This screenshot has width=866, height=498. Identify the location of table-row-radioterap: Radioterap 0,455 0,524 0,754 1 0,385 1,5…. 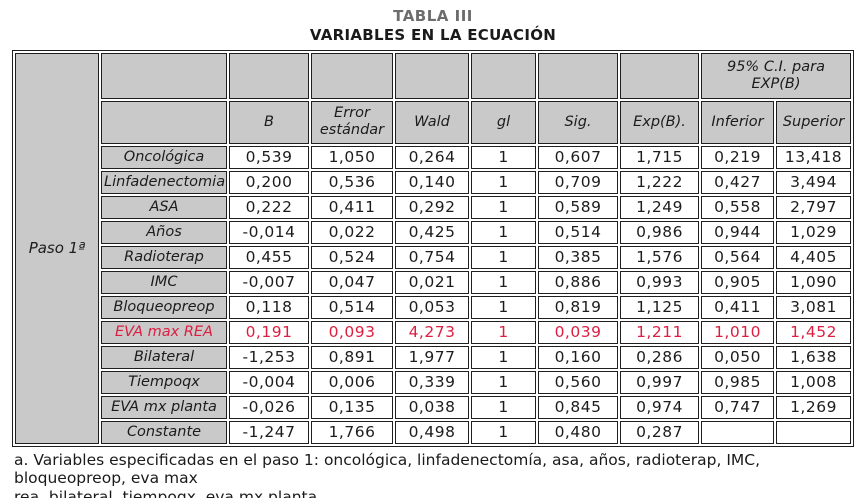
(433, 257).